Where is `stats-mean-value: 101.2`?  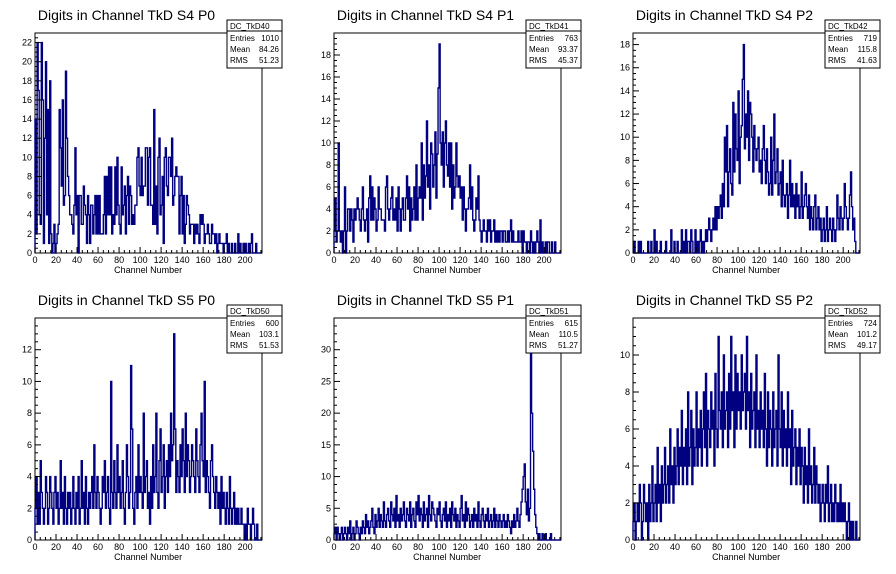 stats-mean-value: 101.2 is located at coordinates (867, 334).